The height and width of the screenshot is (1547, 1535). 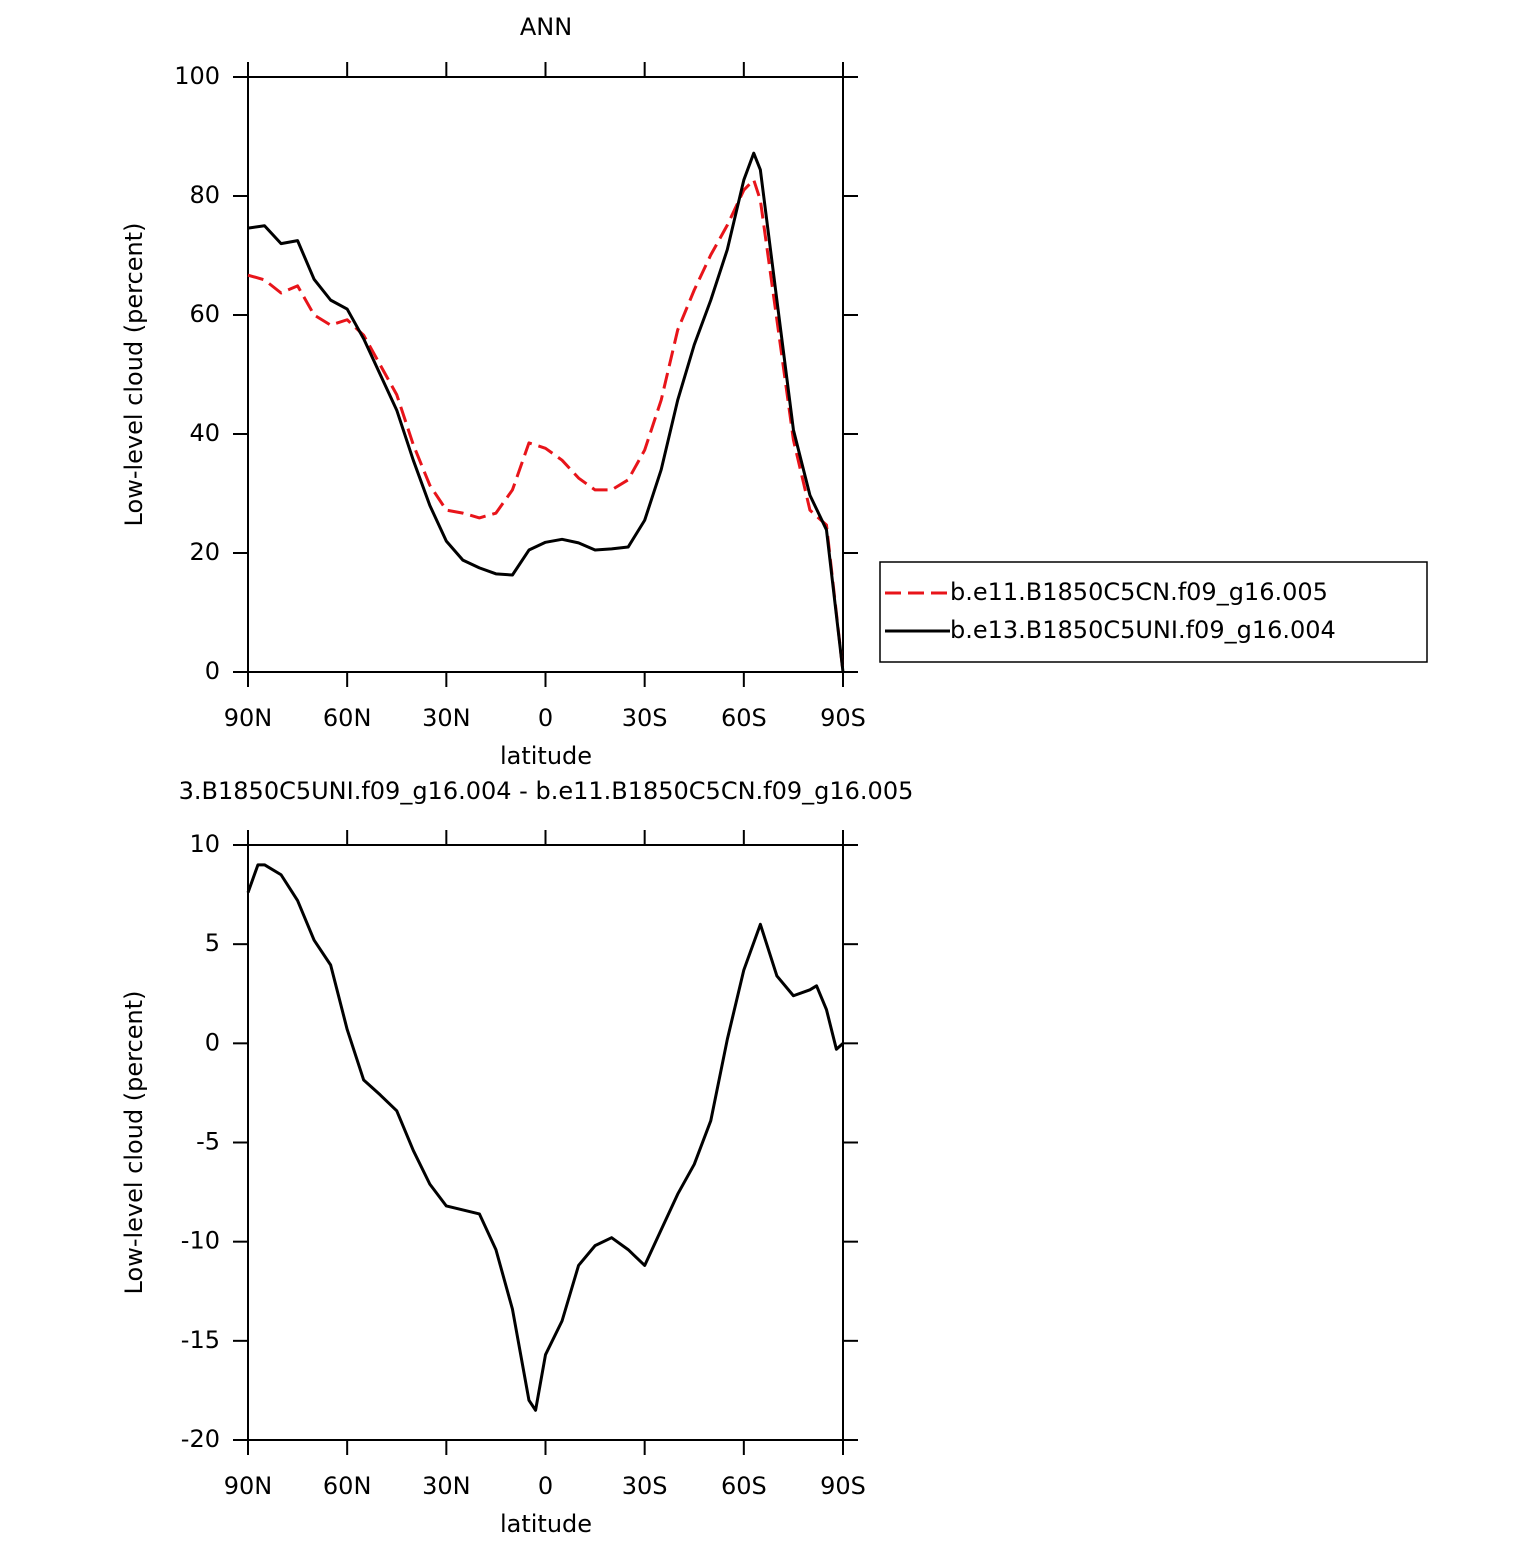 What do you see at coordinates (1139, 592) in the screenshot?
I see `legend-label: b.e11.B1850C5CN.f09_g16.005` at bounding box center [1139, 592].